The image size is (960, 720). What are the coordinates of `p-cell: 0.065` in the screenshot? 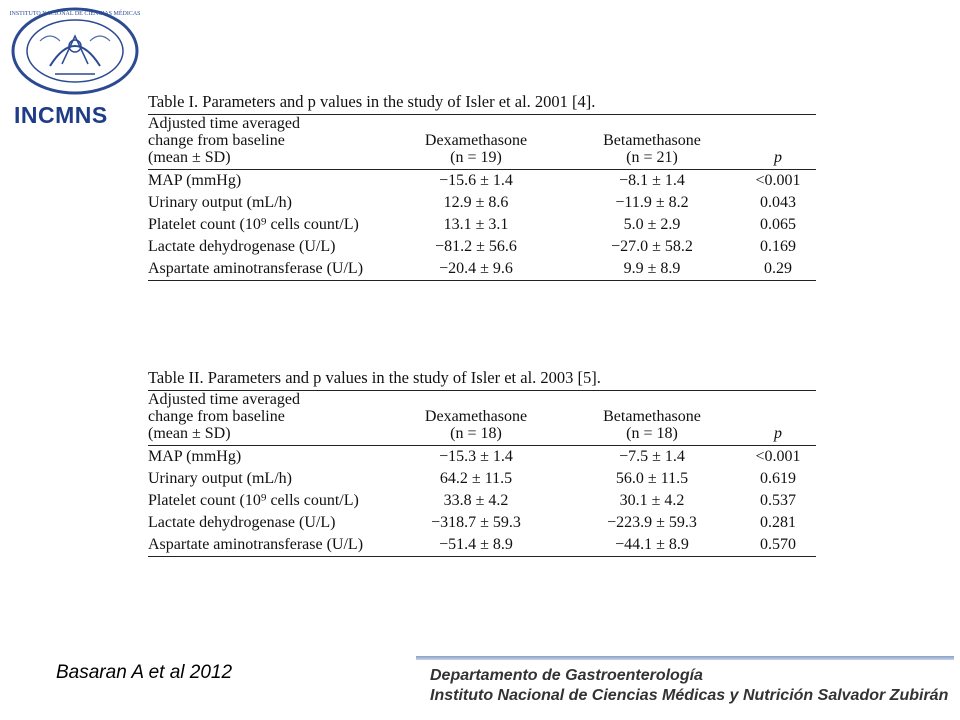 It's located at (778, 224).